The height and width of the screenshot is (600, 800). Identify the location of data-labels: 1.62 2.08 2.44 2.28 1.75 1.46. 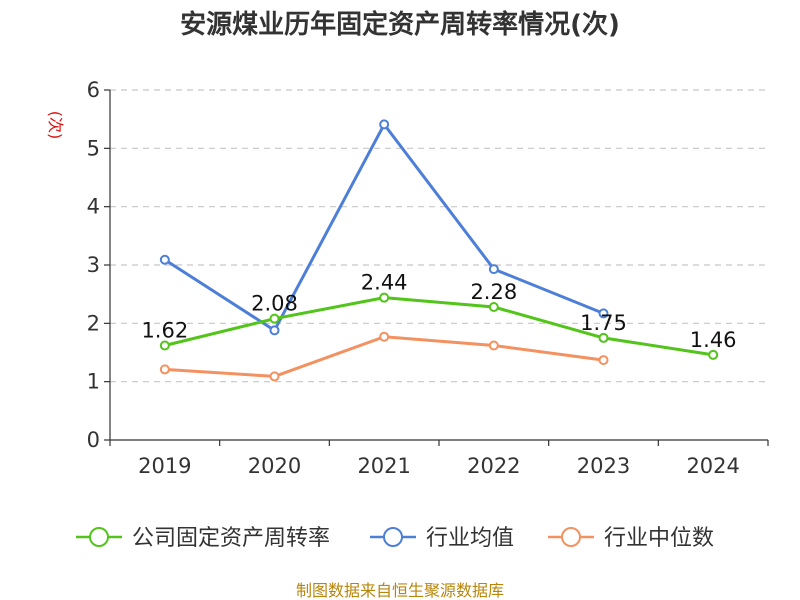
(438, 311).